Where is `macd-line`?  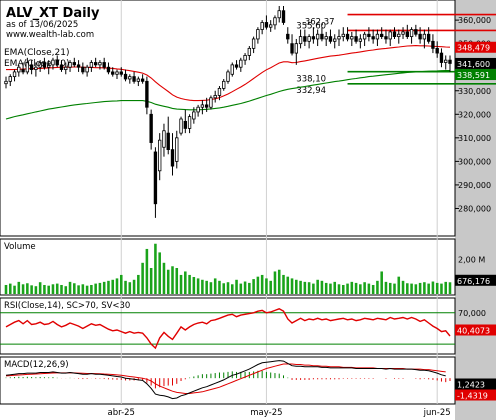
macd-line is located at coordinates (225, 380).